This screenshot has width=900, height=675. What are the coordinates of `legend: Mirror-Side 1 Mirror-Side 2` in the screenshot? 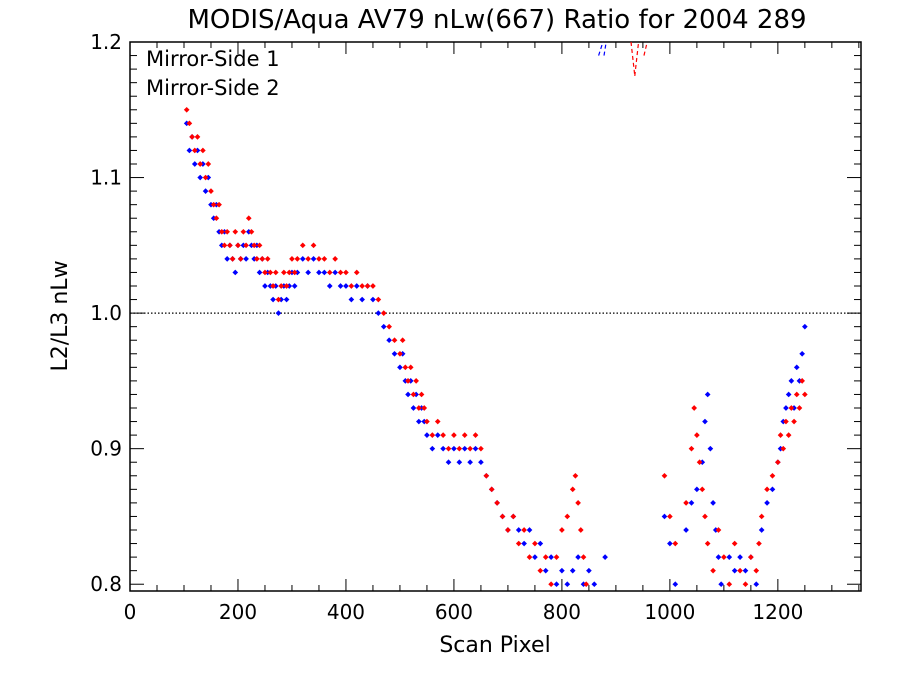 It's located at (213, 73).